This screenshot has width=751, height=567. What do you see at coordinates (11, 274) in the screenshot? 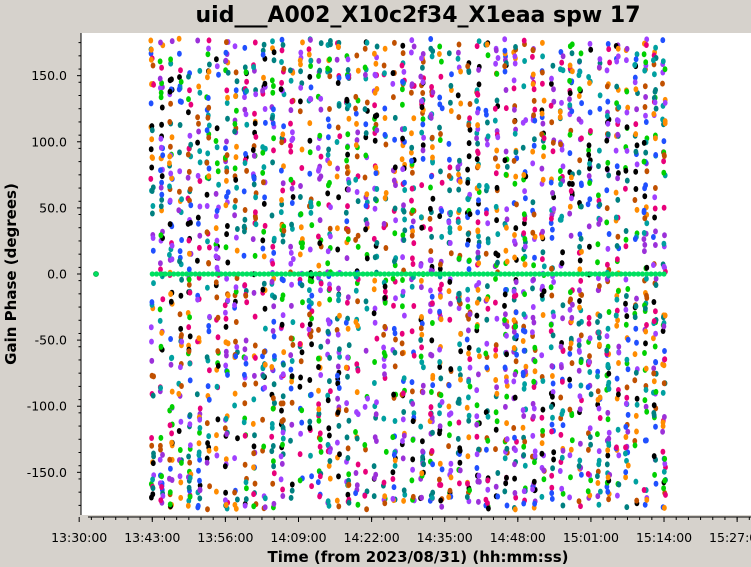
I see `y-axis-title: Gain Phase (degrees)` at bounding box center [11, 274].